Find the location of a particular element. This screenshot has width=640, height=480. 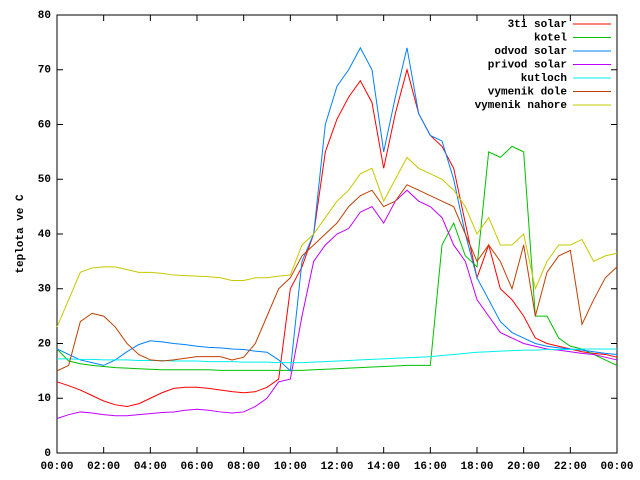

x-tick-label: 16:00 is located at coordinates (430, 467).